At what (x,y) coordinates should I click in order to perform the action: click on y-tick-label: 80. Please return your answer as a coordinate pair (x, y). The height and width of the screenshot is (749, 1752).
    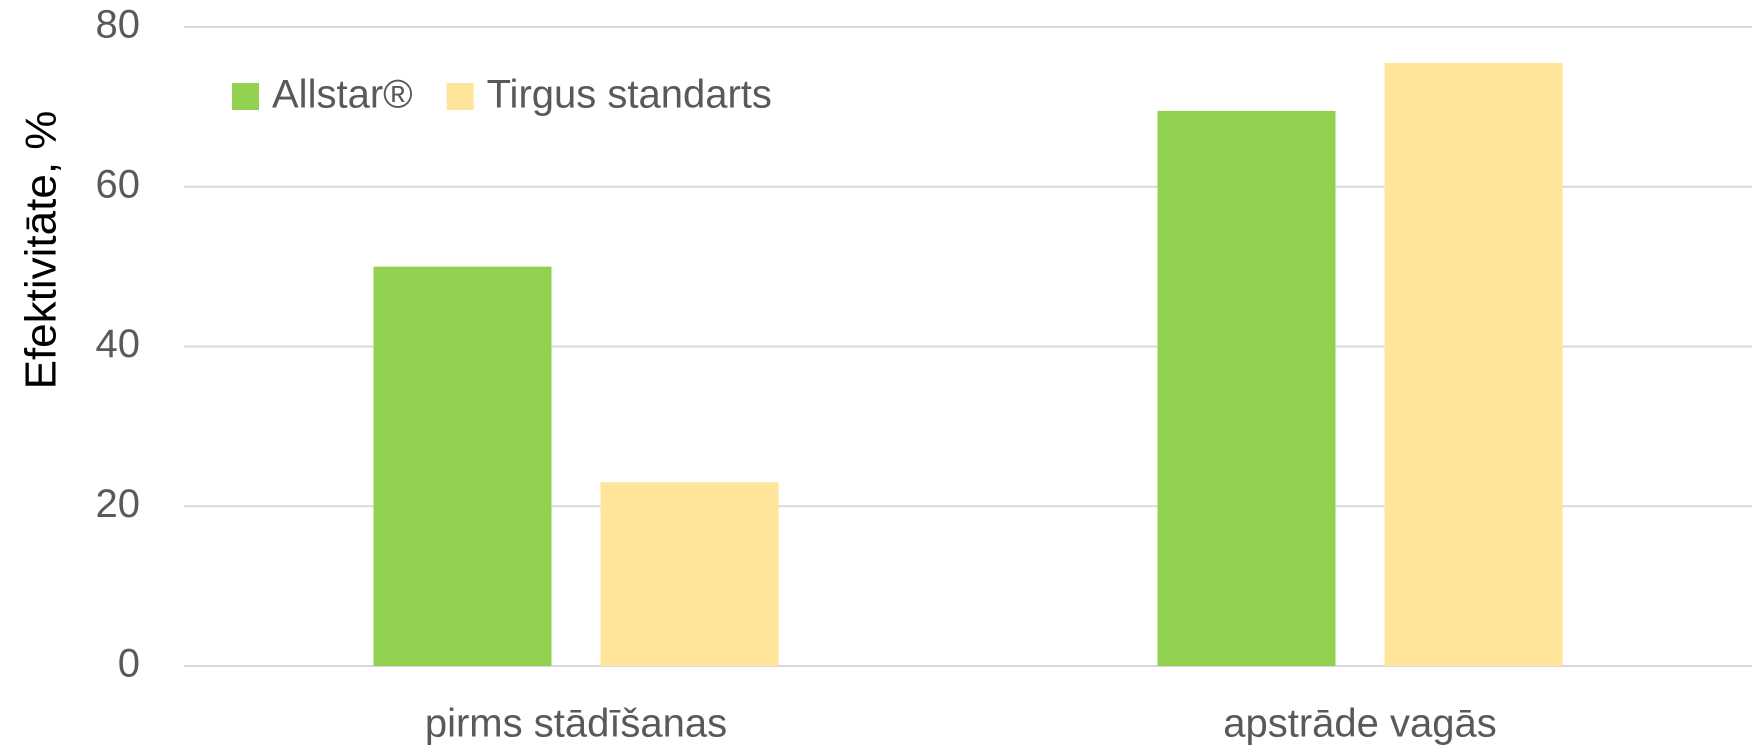
    Looking at the image, I should click on (118, 25).